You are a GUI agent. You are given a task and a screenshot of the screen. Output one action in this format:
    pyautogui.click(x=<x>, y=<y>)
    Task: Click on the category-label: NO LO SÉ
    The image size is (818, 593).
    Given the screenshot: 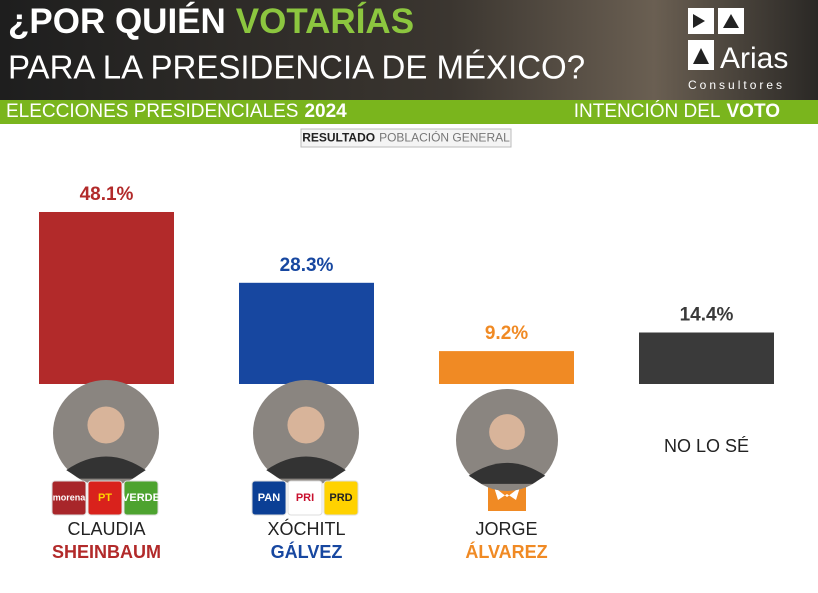 What is the action you would take?
    pyautogui.click(x=706, y=446)
    